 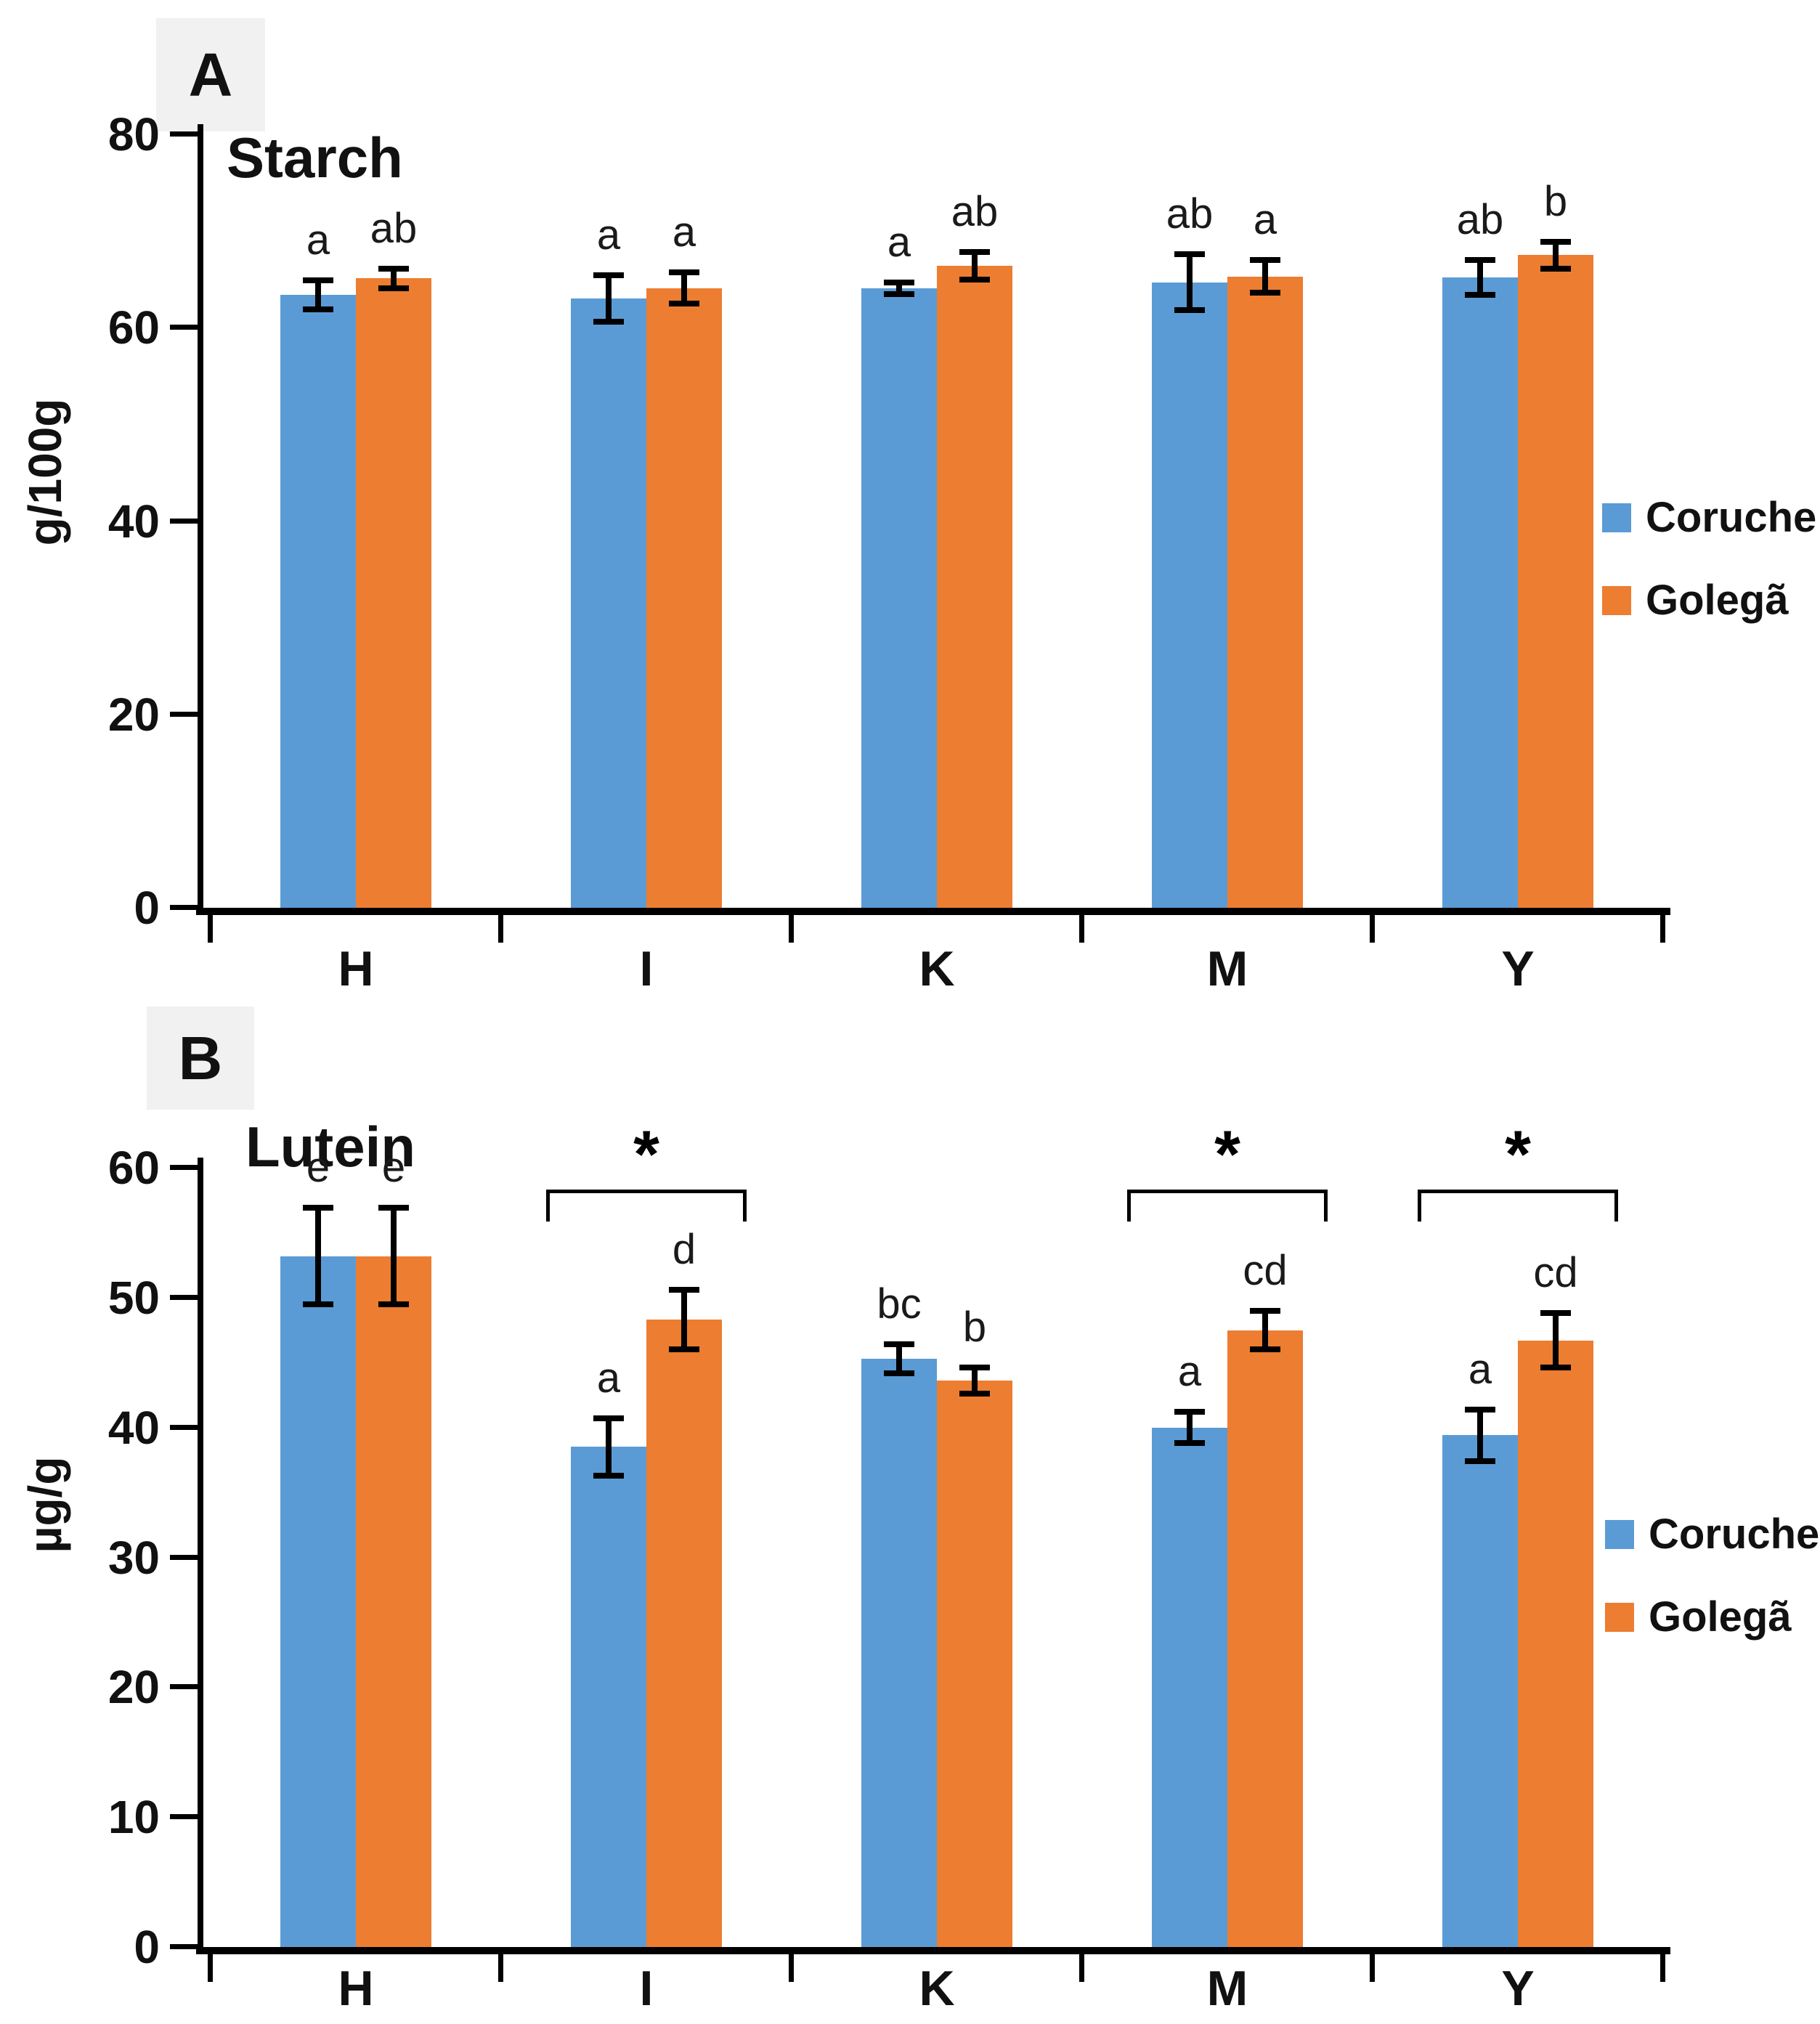 What do you see at coordinates (147, 1947) in the screenshot?
I see `y-tick-label: 0` at bounding box center [147, 1947].